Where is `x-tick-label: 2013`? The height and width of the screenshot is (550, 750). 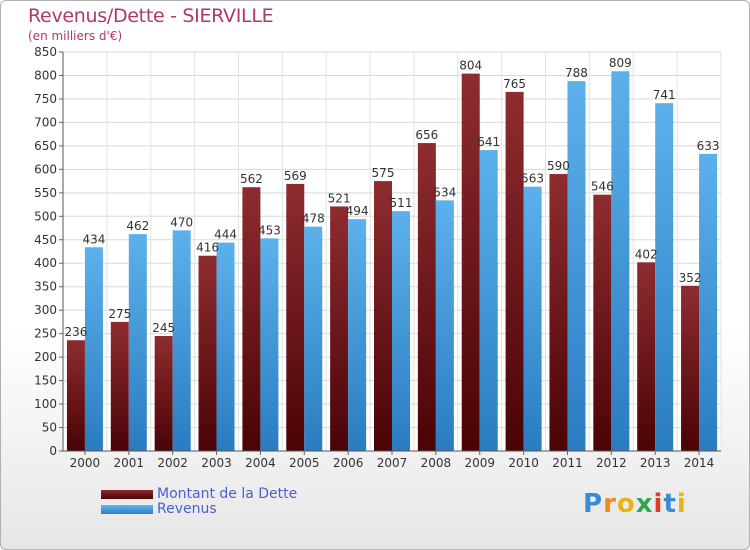
x-tick-label: 2013 is located at coordinates (655, 463).